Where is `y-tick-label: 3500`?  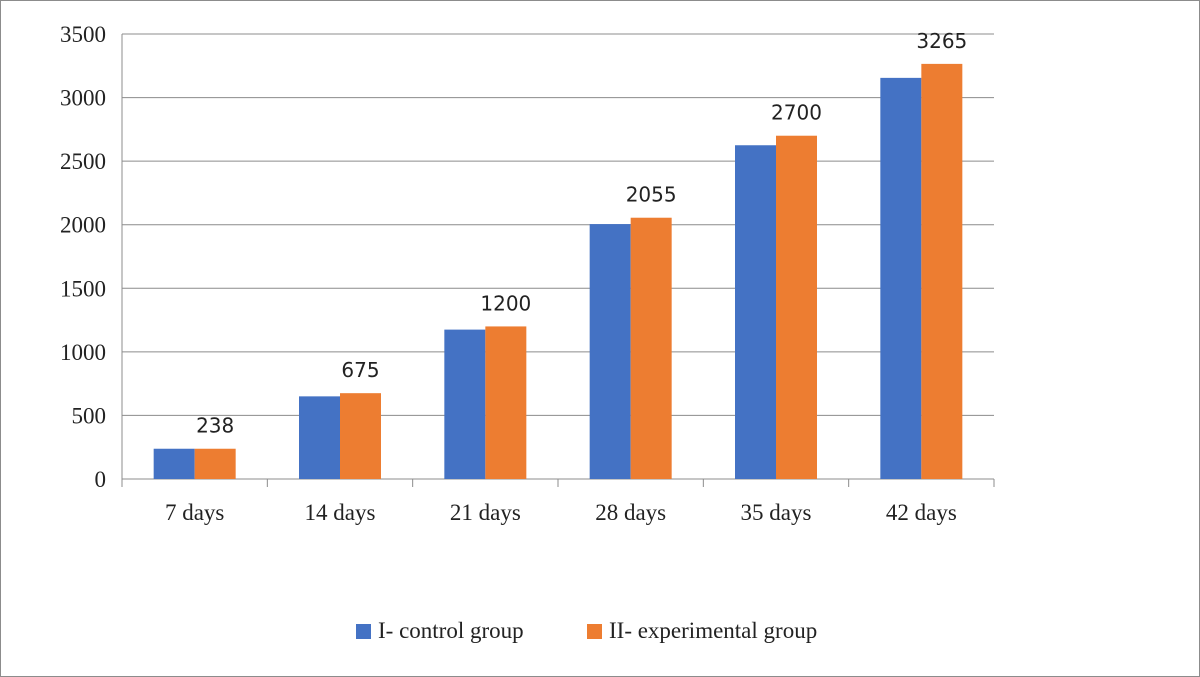 y-tick-label: 3500 is located at coordinates (83, 34).